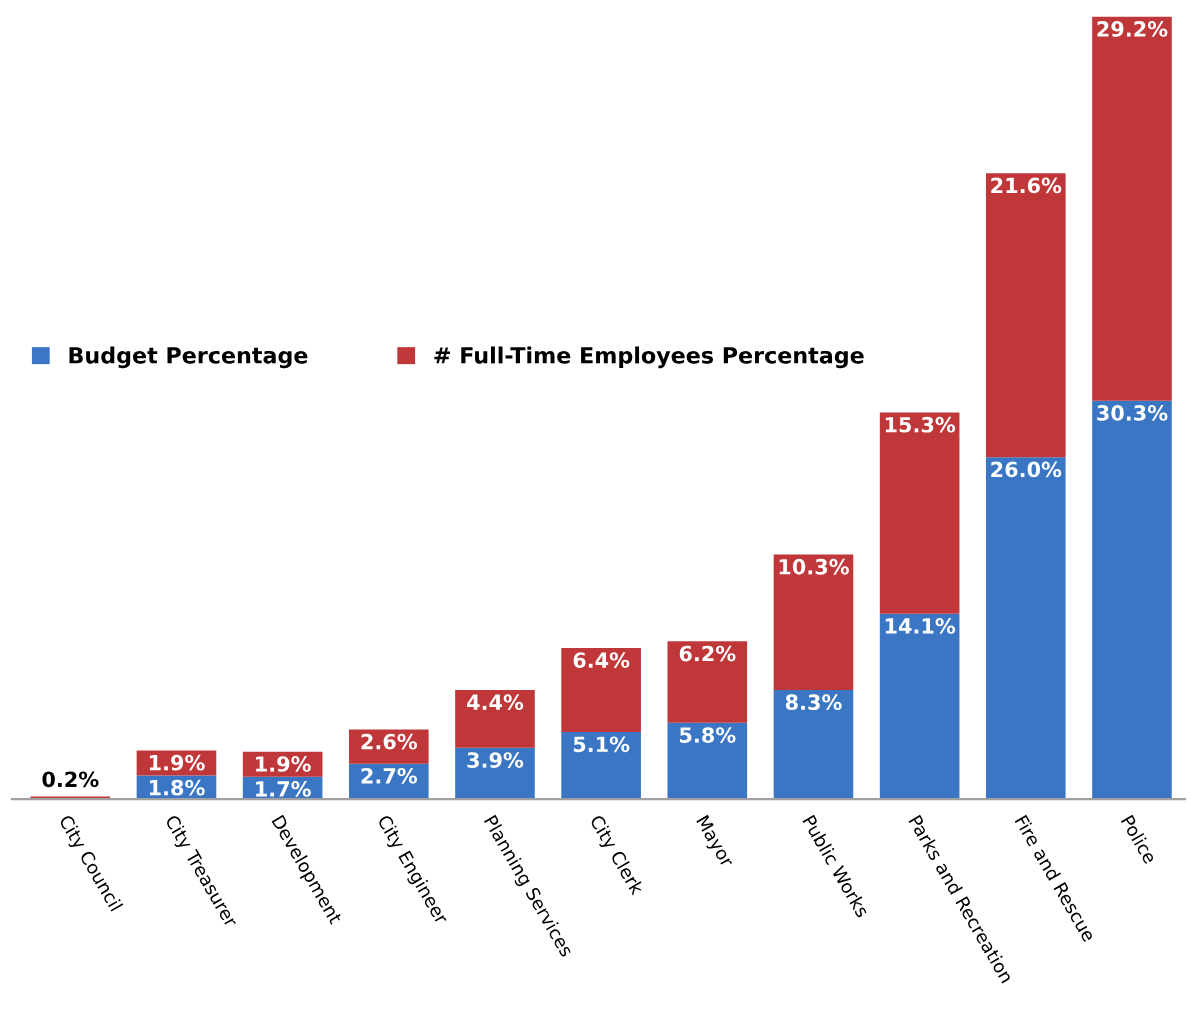  Describe the element at coordinates (814, 566) in the screenshot. I see `data-label: 10.3%` at that location.